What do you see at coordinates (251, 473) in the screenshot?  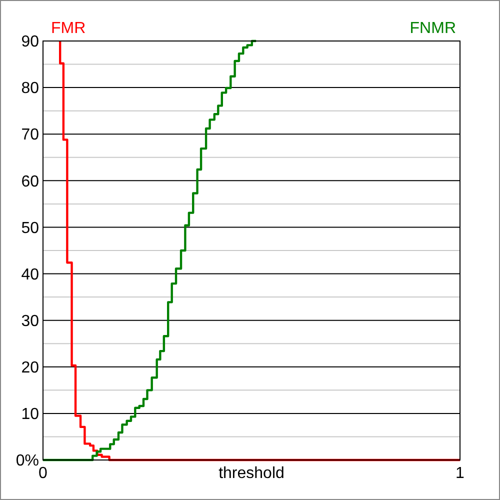 I see `x-axis-title: threshold` at bounding box center [251, 473].